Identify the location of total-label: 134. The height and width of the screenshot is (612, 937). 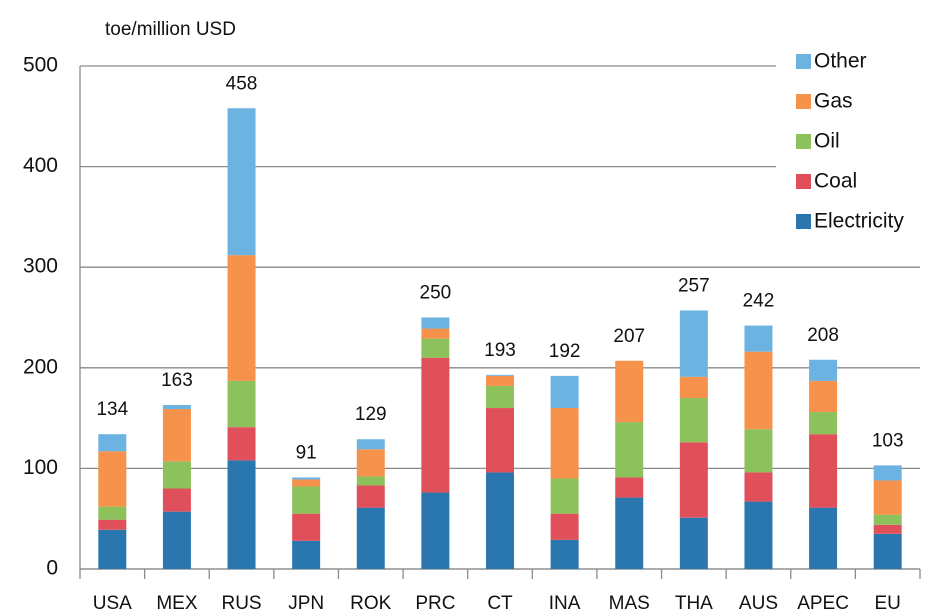
(112, 409).